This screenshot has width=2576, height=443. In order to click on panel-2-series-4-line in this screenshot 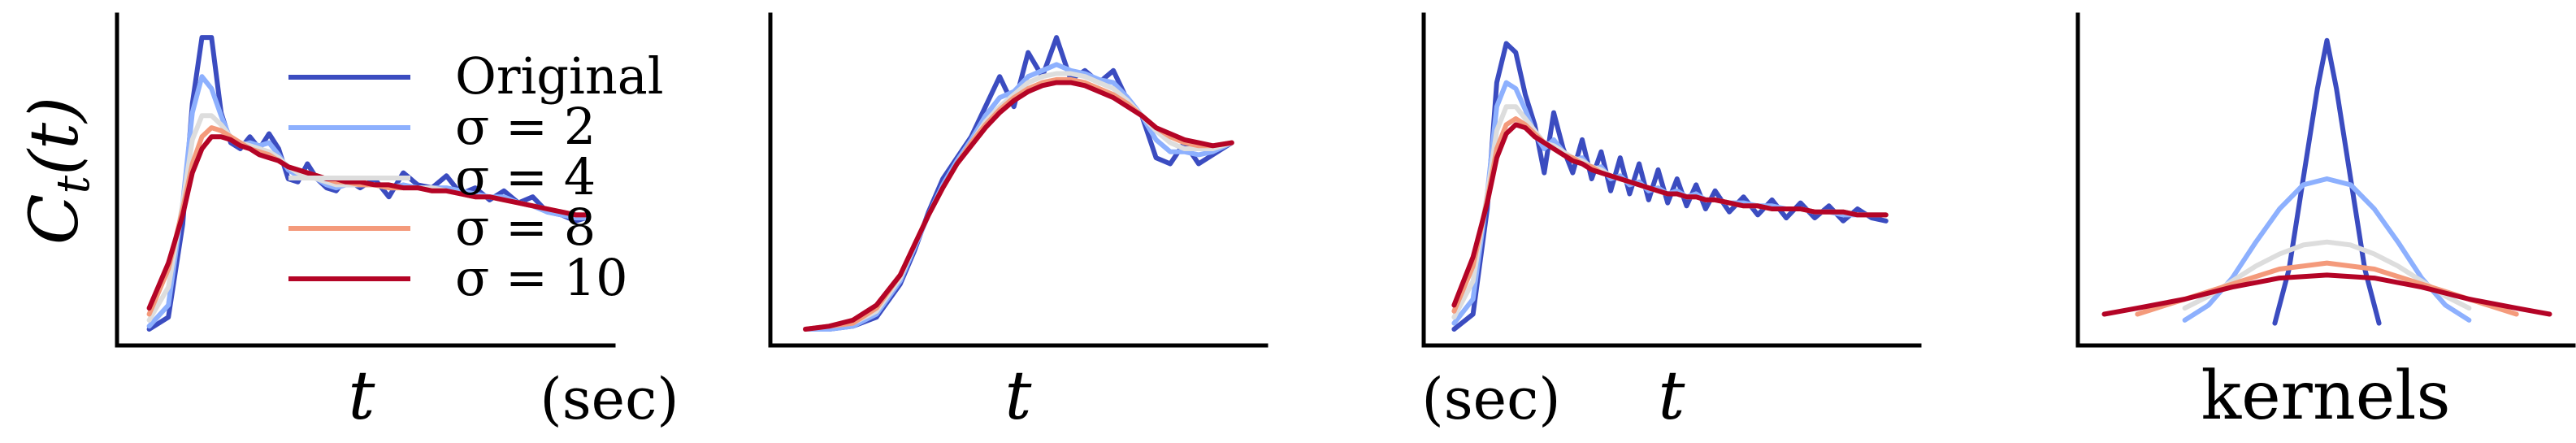, I will do `click(1019, 206)`.